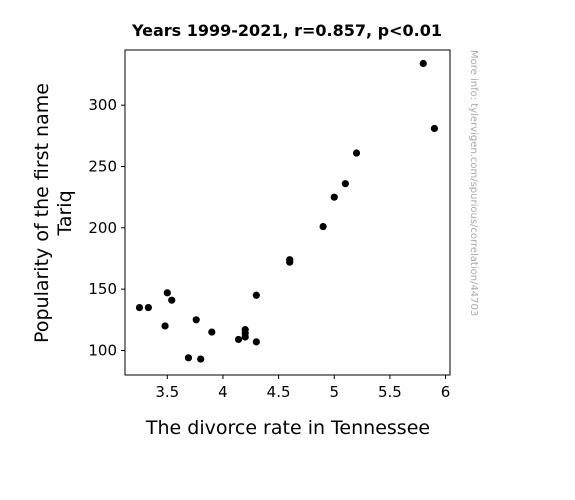 The width and height of the screenshot is (575, 500). I want to click on y-tick-label: 100, so click(102, 350).